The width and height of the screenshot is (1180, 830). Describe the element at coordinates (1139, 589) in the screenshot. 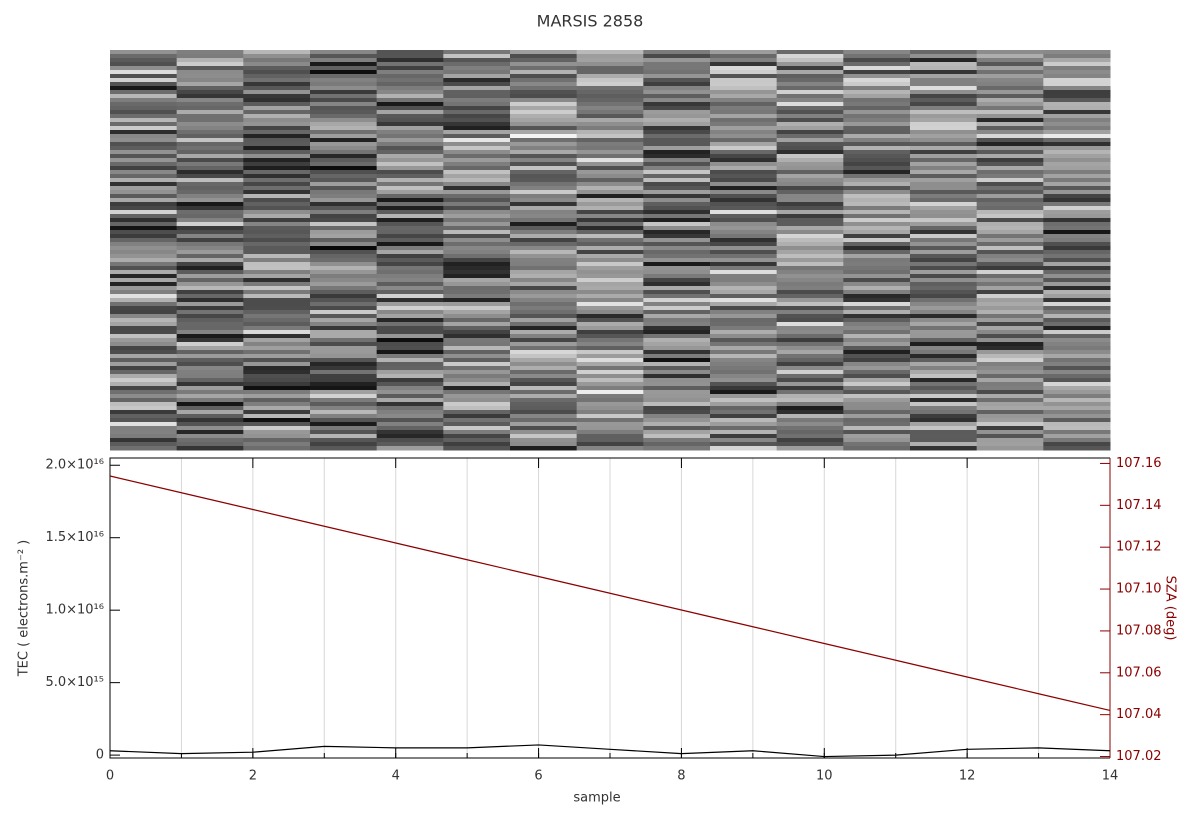

I see `y2-tick-label: 107.10` at that location.